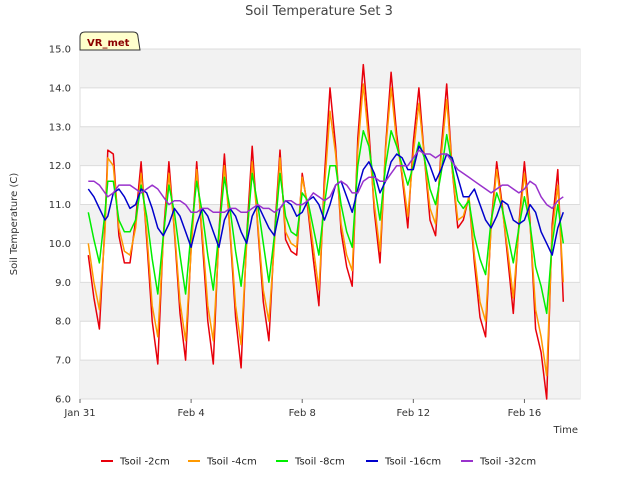  What do you see at coordinates (60, 244) in the screenshot?
I see `y-tick-label: 10.0` at bounding box center [60, 244].